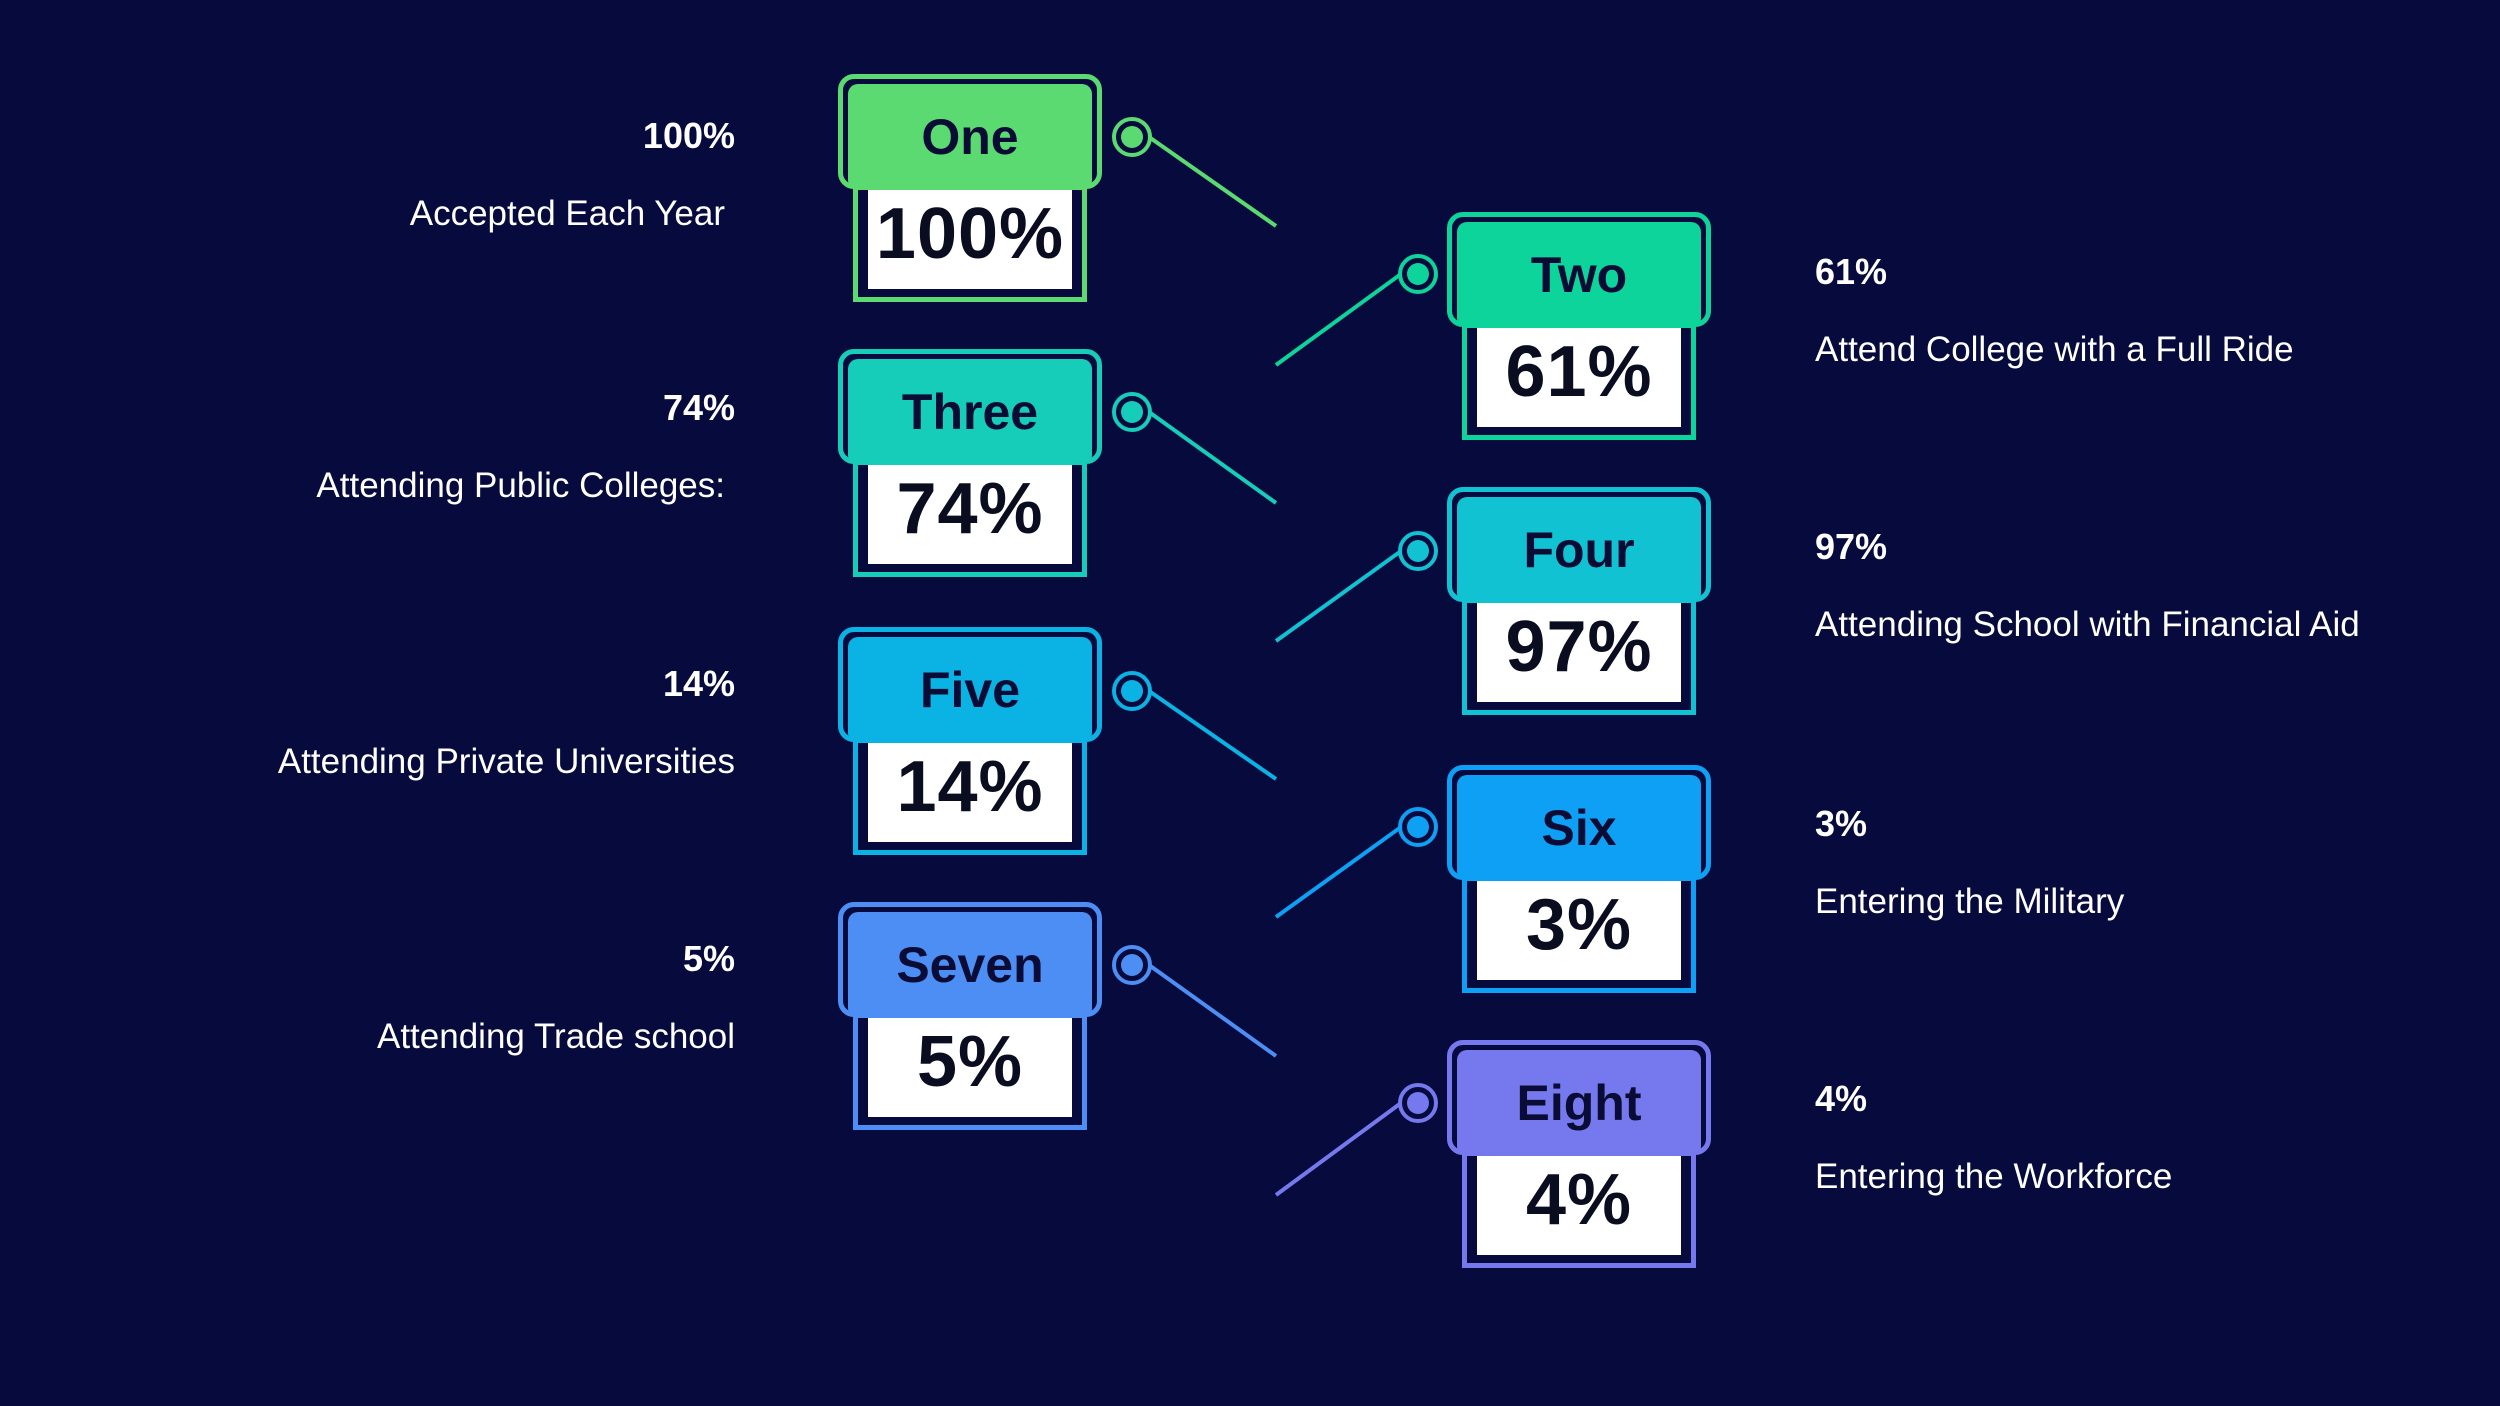 The width and height of the screenshot is (2500, 1406). What do you see at coordinates (1418, 274) in the screenshot?
I see `node-dot-two` at bounding box center [1418, 274].